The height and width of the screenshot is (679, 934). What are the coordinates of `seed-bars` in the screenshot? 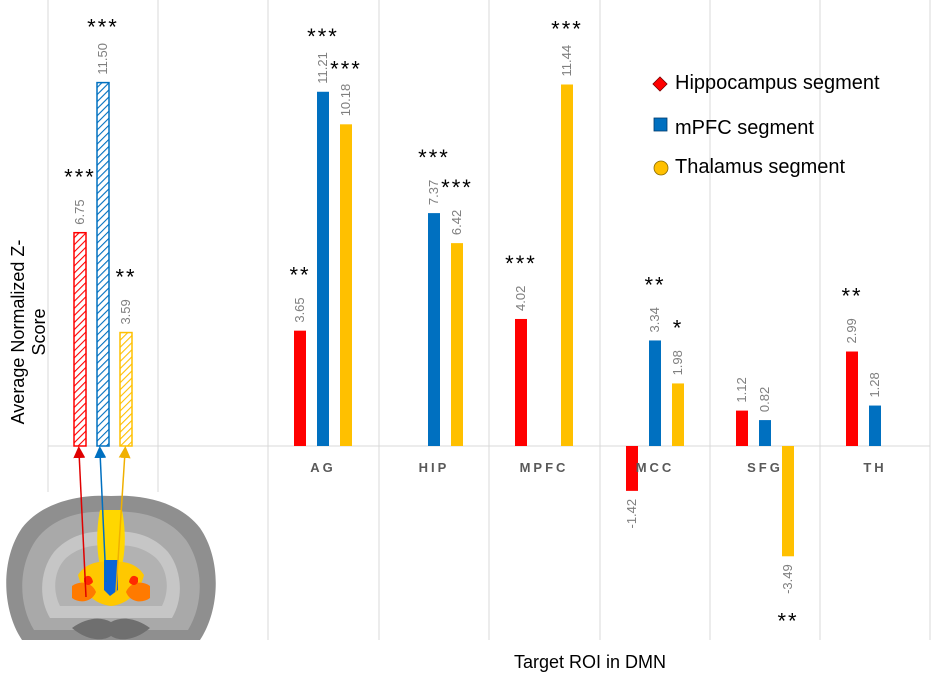 It's located at (103, 264).